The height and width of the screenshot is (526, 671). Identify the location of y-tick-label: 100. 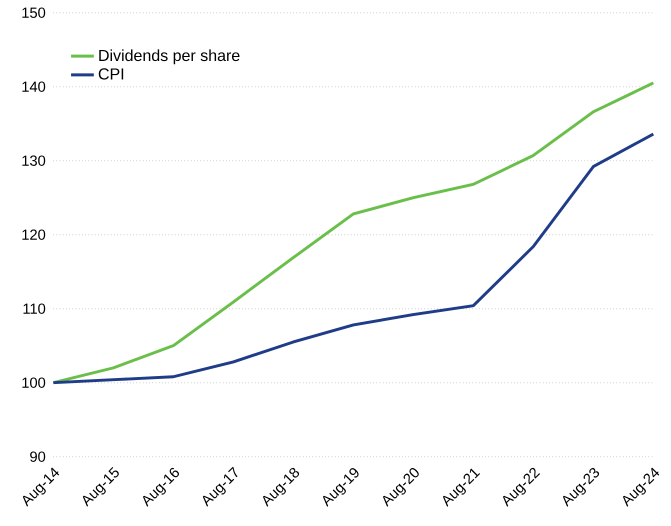
(34, 382).